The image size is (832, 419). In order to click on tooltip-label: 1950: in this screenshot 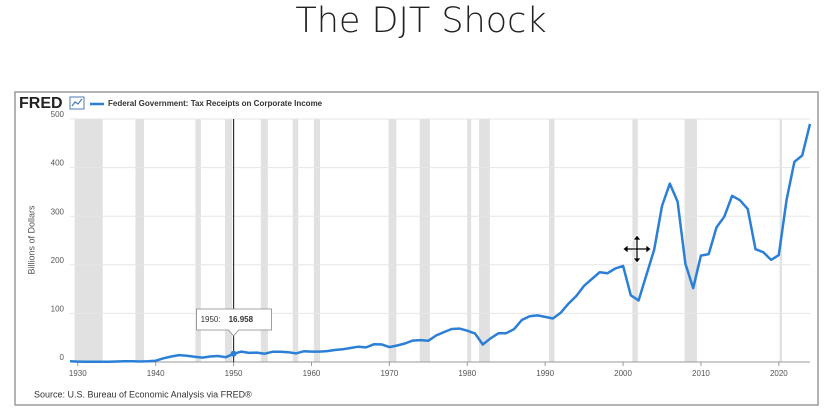, I will do `click(211, 319)`.